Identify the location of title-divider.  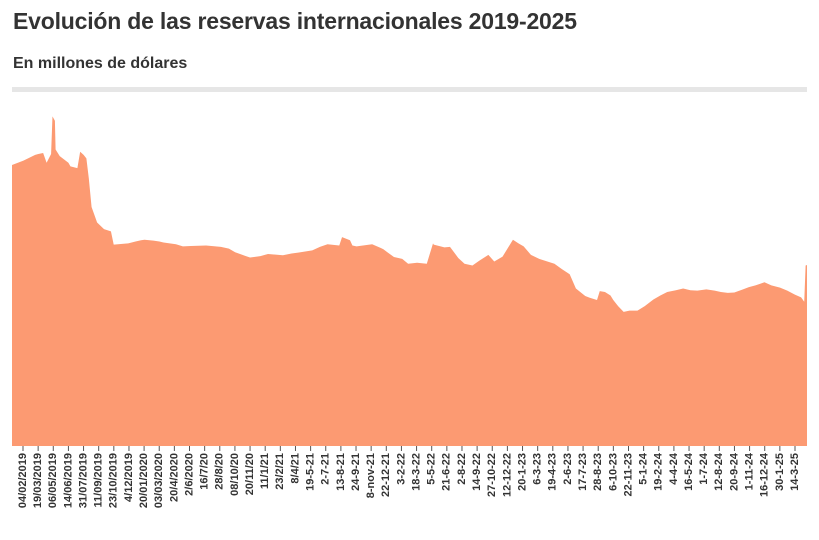
(409, 89).